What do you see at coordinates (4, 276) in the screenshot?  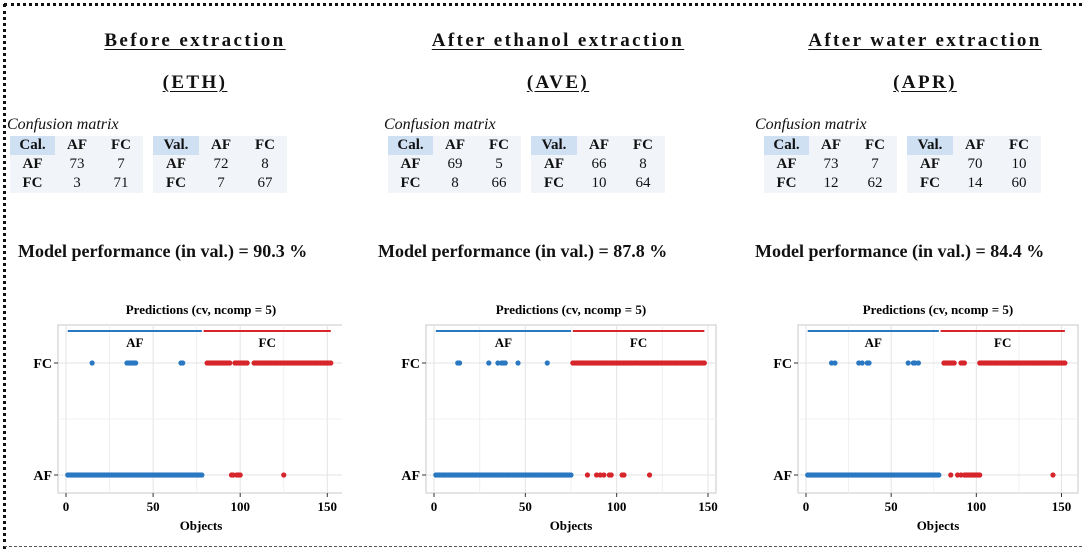 I see `dotted-border-left` at bounding box center [4, 276].